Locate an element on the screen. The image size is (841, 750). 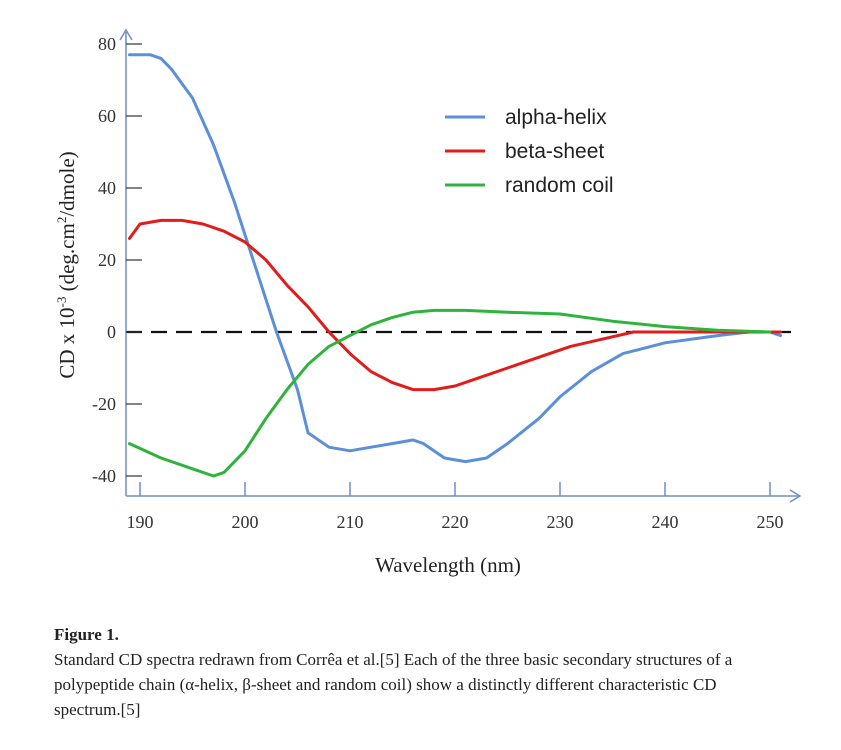
x-tick-label: 210 is located at coordinates (350, 522).